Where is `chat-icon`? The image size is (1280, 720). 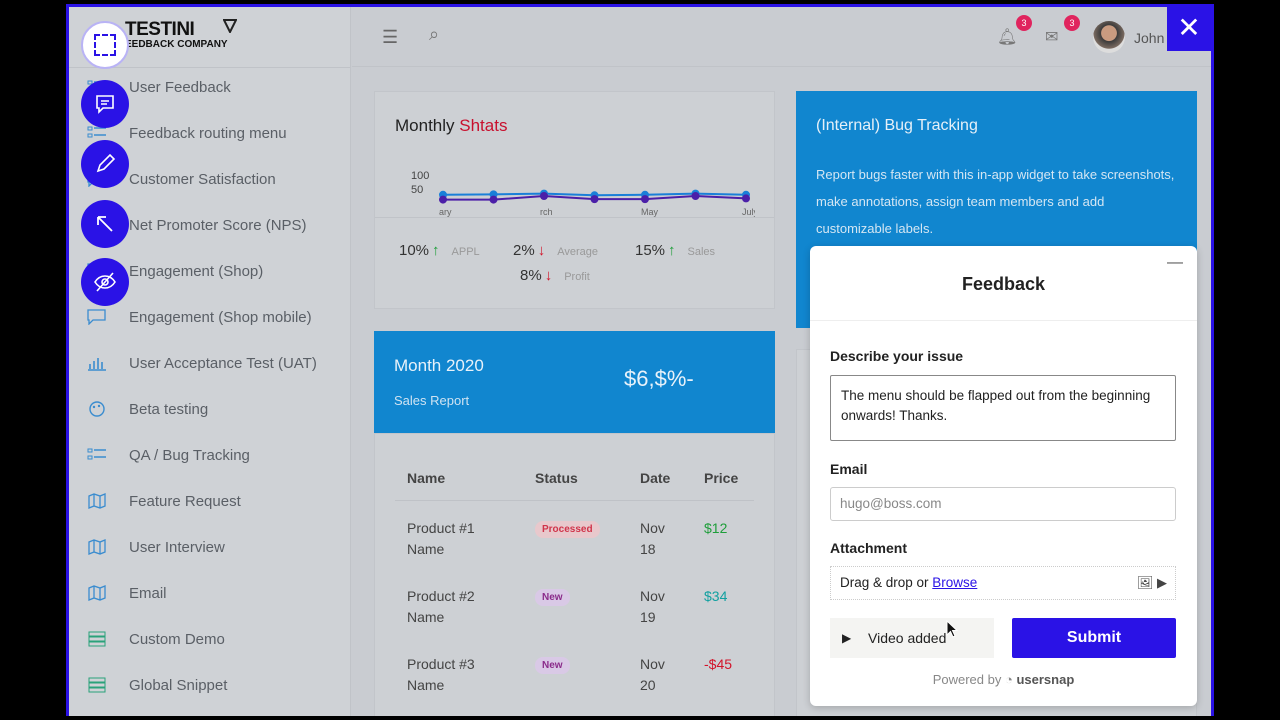 chat-icon is located at coordinates (96, 317).